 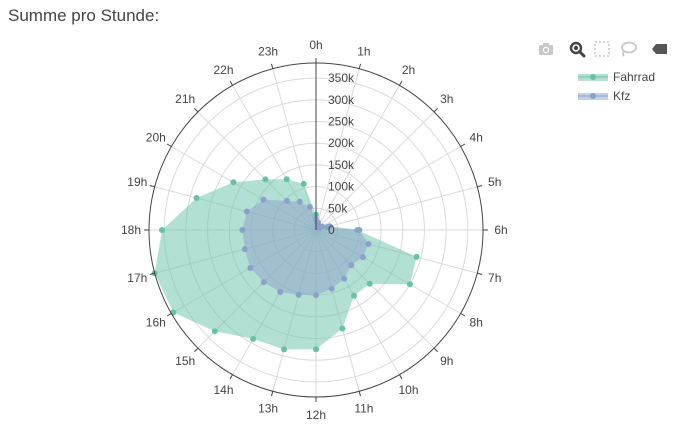 I want to click on radial-tick-label: 100k, so click(x=341, y=187).